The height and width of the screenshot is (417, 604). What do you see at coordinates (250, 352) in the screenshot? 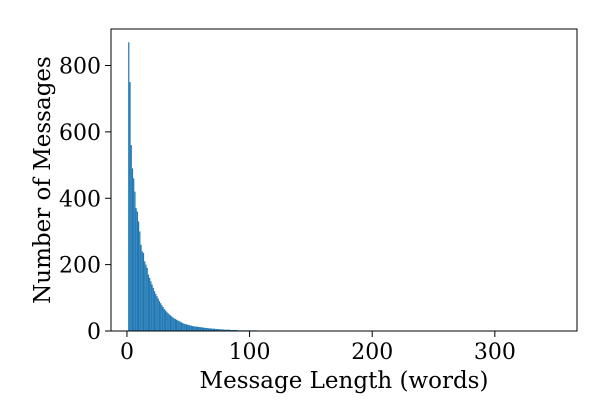
I see `x-tick-label: 100` at bounding box center [250, 352].